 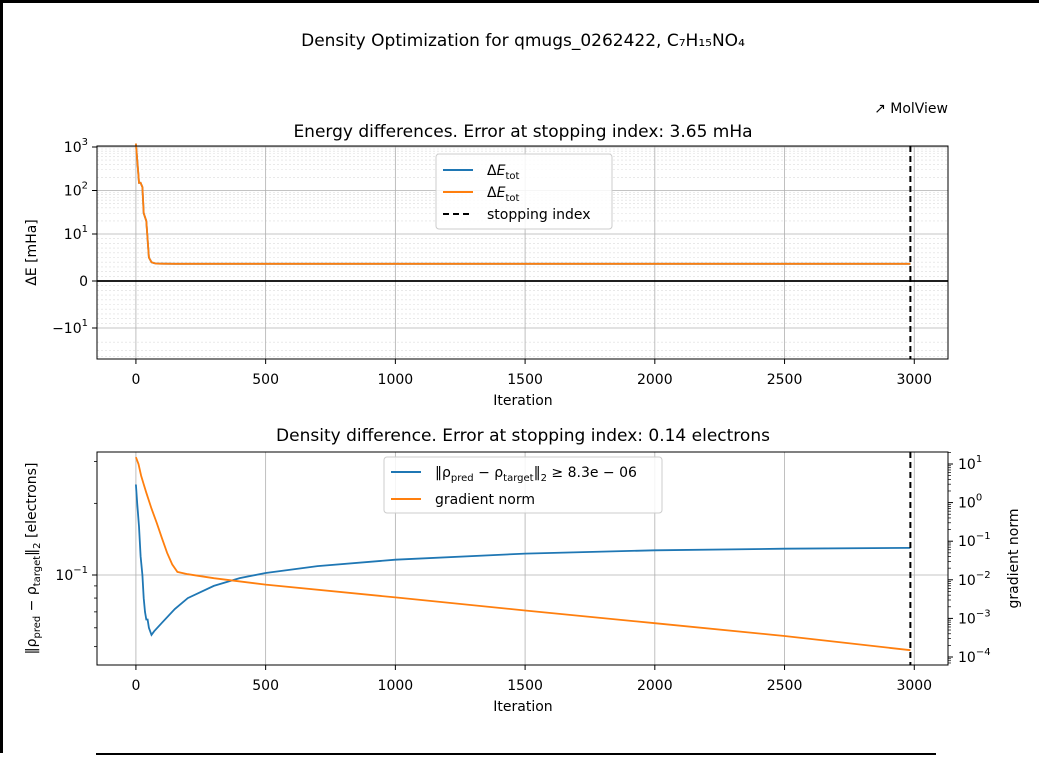 What do you see at coordinates (516, 754) in the screenshot?
I see `bottom-rule` at bounding box center [516, 754].